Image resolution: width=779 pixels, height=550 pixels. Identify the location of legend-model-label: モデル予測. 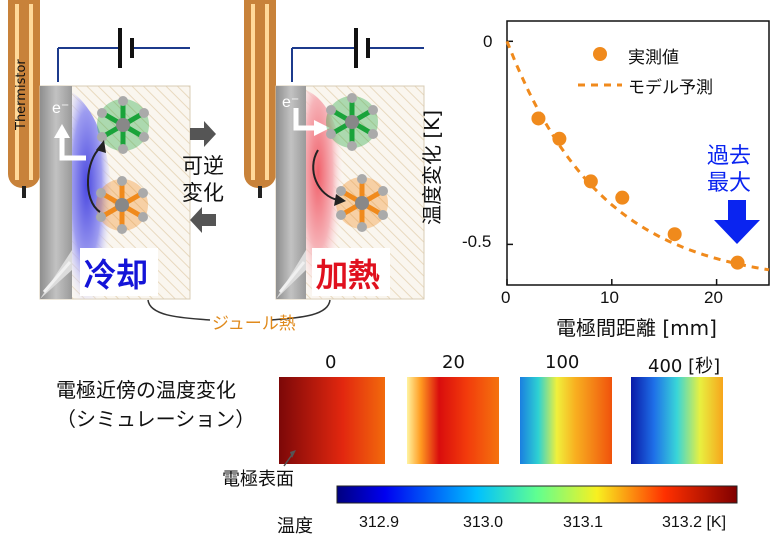
(670, 88).